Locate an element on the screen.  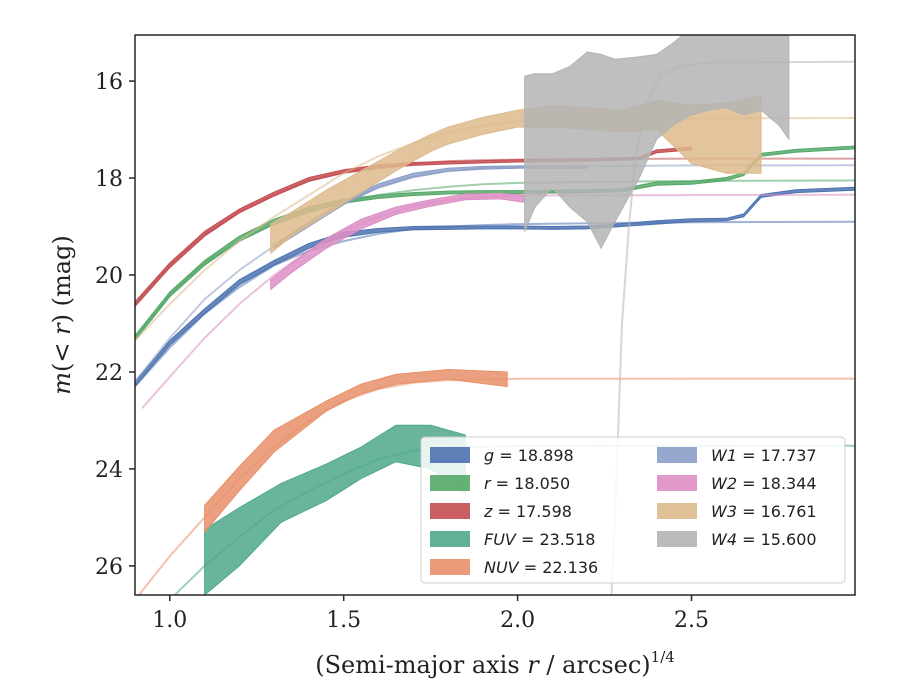
legend-value-nuv: = 22.136 is located at coordinates (559, 567).